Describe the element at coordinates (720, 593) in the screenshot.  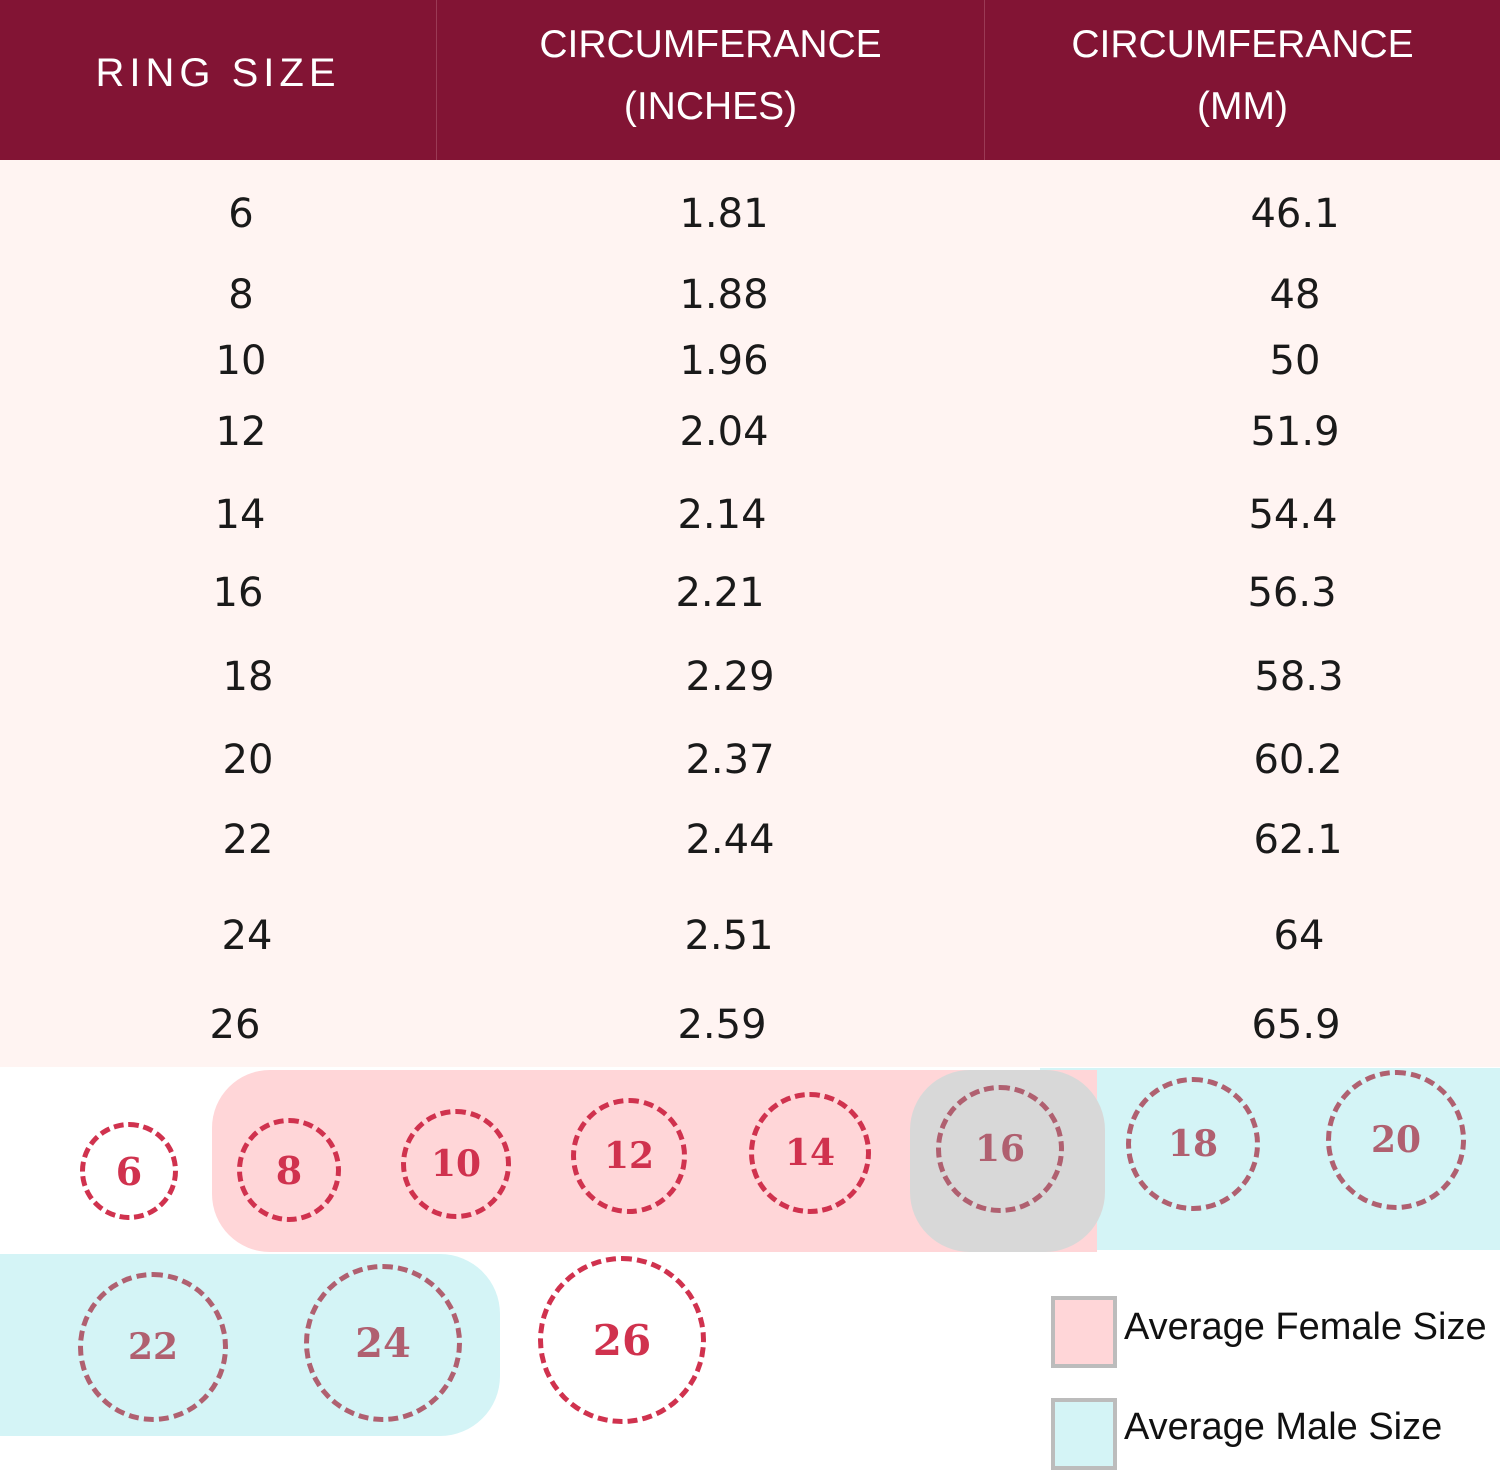
I see `cell-inches: 2.21` at that location.